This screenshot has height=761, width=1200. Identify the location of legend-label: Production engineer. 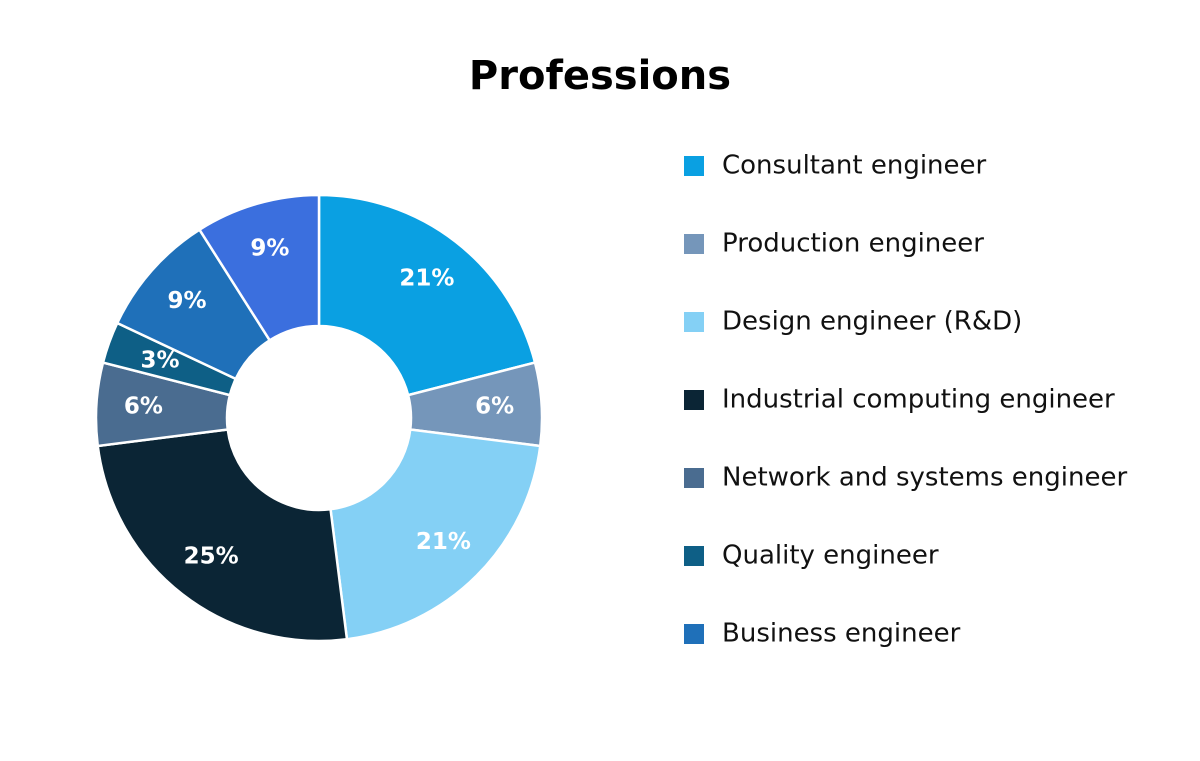
(853, 244).